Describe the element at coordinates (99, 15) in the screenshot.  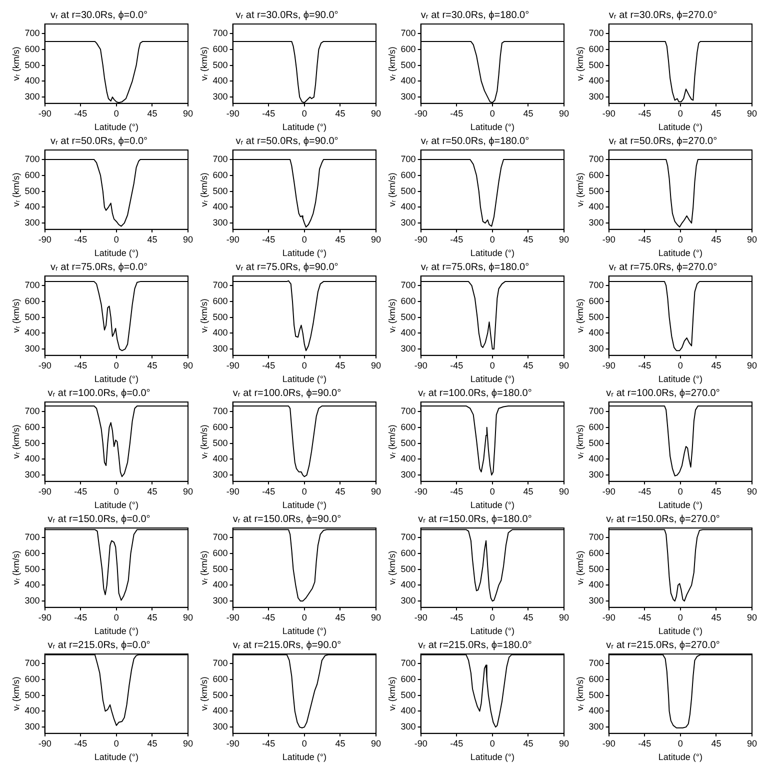
I see `chart-title: vᵣ at r=30.0Rs, ϕ=0.0°` at that location.